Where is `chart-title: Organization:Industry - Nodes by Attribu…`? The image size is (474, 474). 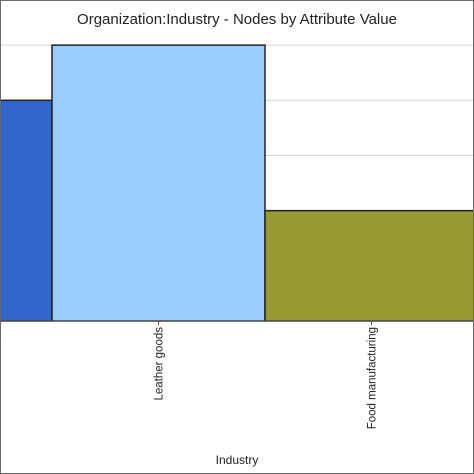
chart-title: Organization:Industry - Nodes by Attribu… is located at coordinates (237, 19).